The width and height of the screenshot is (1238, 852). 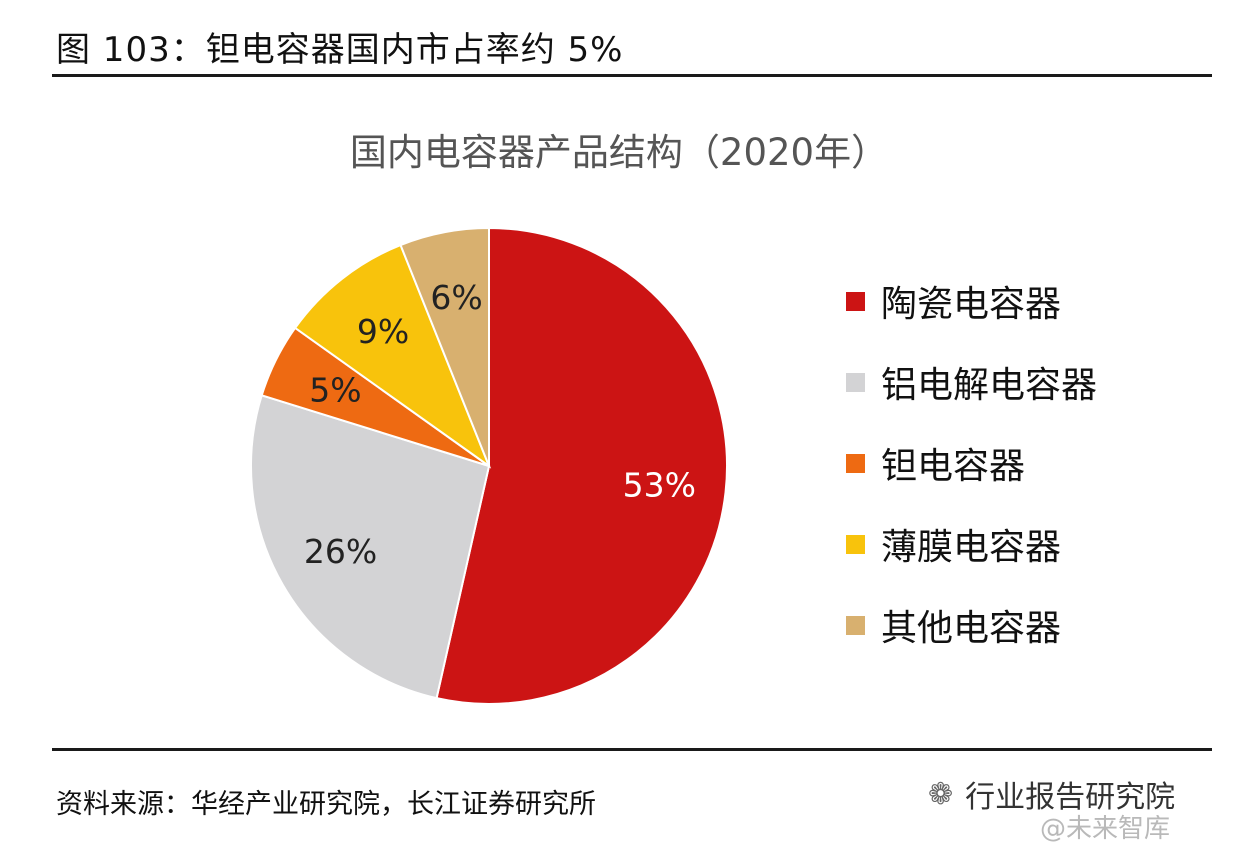 I want to click on legend-item-4: 薄膜电容器, so click(x=971, y=544).